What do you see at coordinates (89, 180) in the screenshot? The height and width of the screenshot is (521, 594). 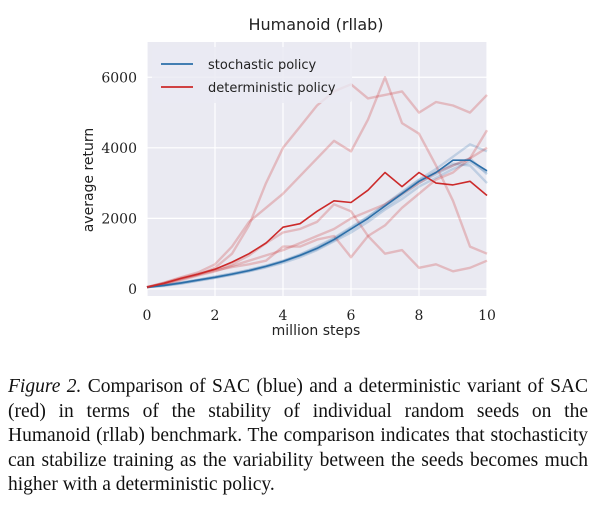 I see `y-axis-label: average return` at bounding box center [89, 180].